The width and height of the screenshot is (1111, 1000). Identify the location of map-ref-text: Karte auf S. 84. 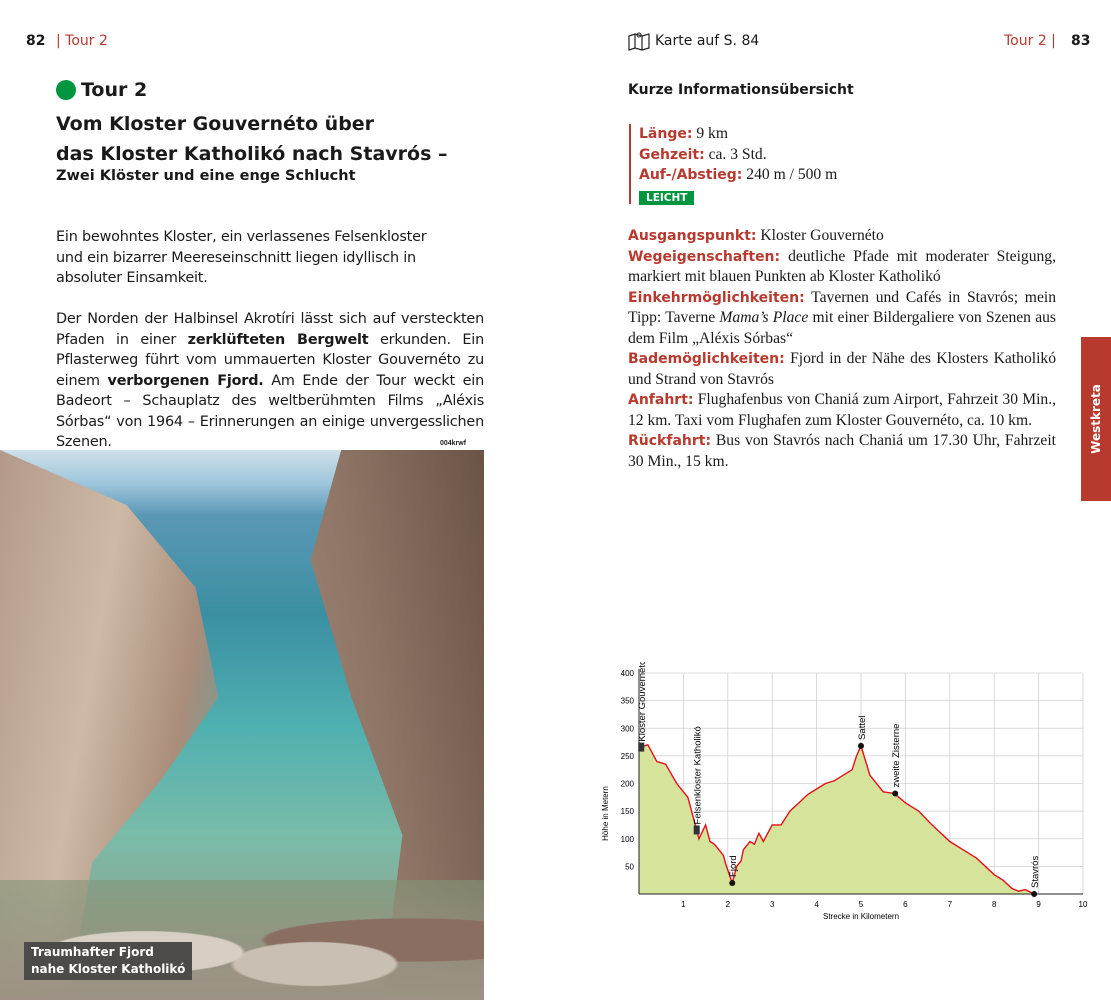
(707, 41).